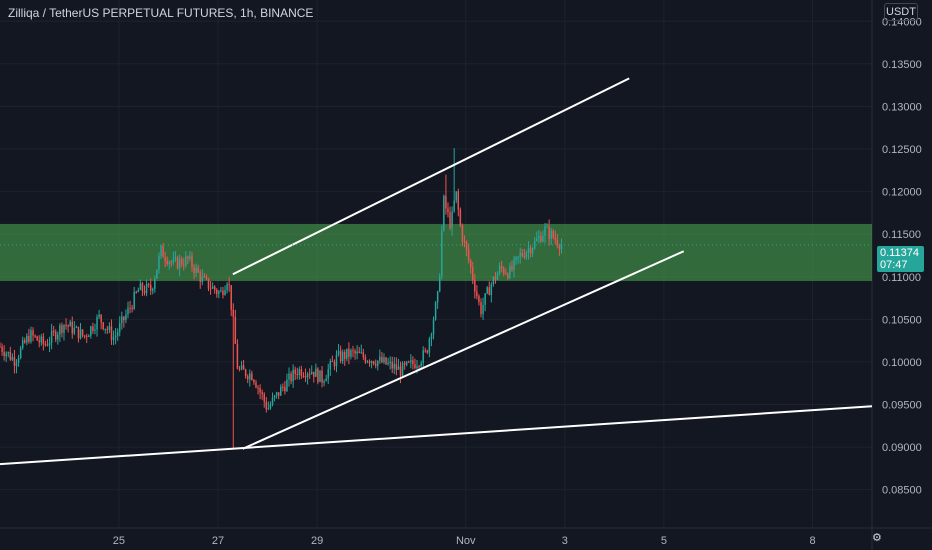 Image resolution: width=932 pixels, height=550 pixels. Describe the element at coordinates (902, 406) in the screenshot. I see `y-tick-label: 0.09500` at that location.